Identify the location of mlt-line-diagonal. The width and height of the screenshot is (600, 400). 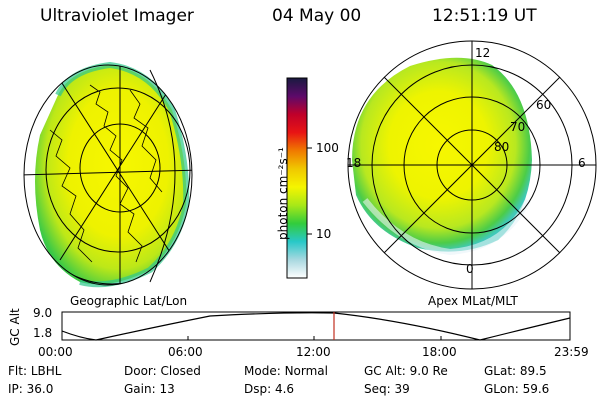
(472, 165).